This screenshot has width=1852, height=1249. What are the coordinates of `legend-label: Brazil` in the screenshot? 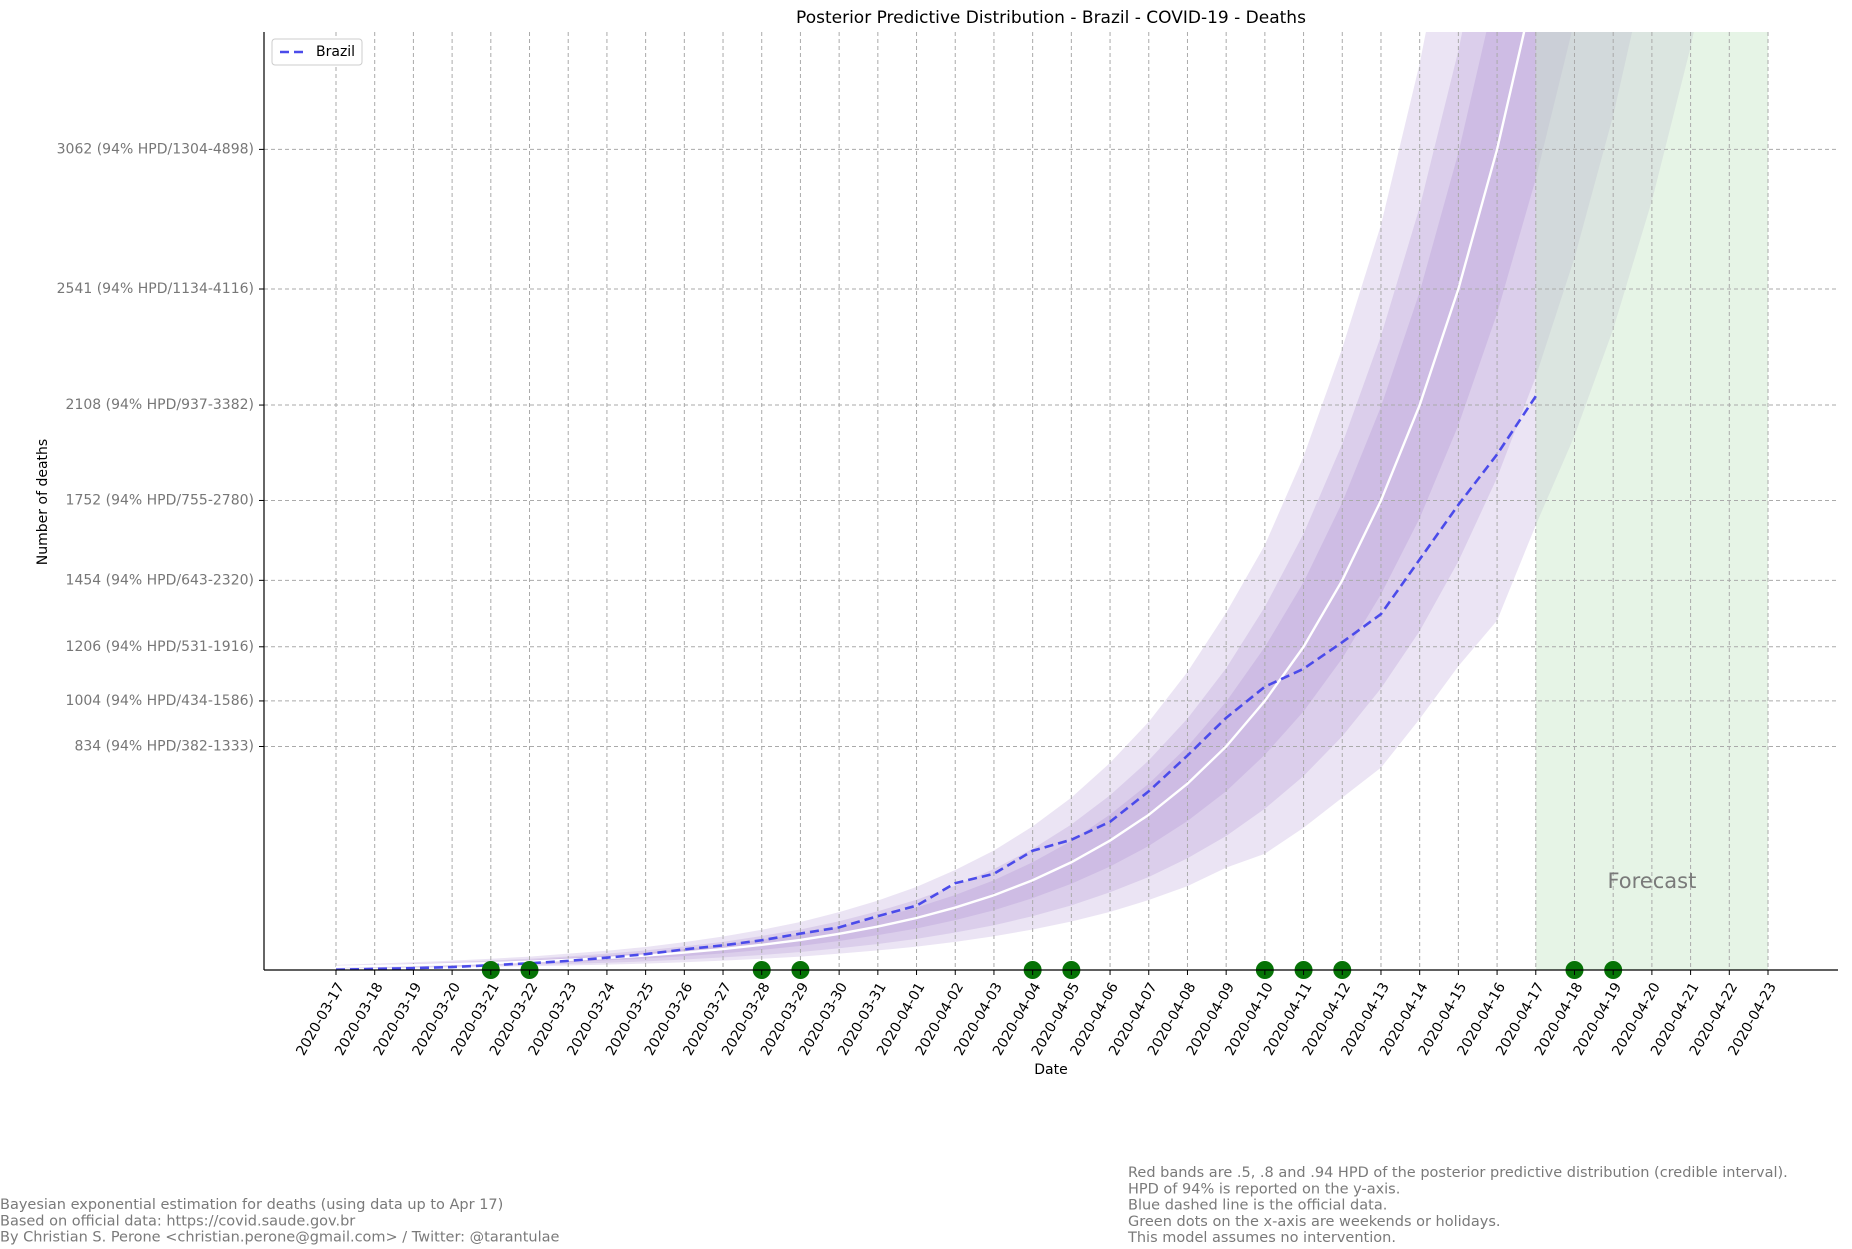 It's located at (335, 52).